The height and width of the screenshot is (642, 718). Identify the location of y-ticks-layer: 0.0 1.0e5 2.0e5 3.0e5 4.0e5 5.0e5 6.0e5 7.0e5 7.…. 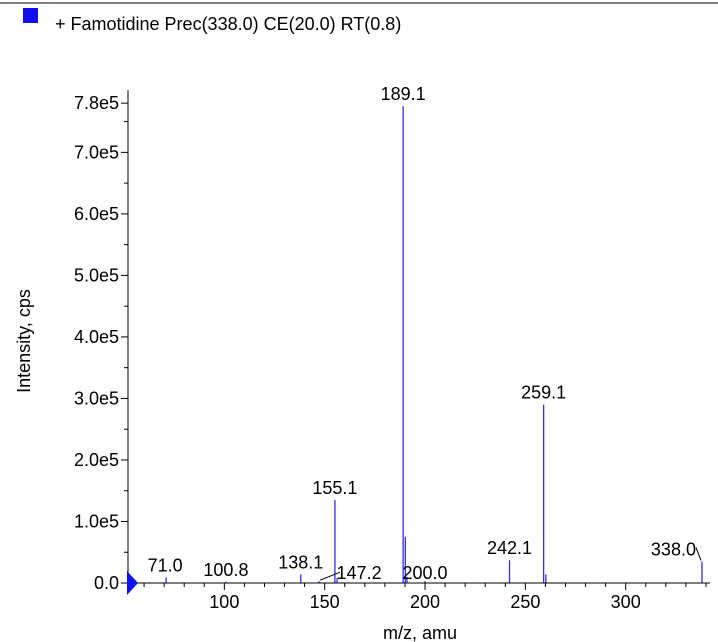
(101, 343).